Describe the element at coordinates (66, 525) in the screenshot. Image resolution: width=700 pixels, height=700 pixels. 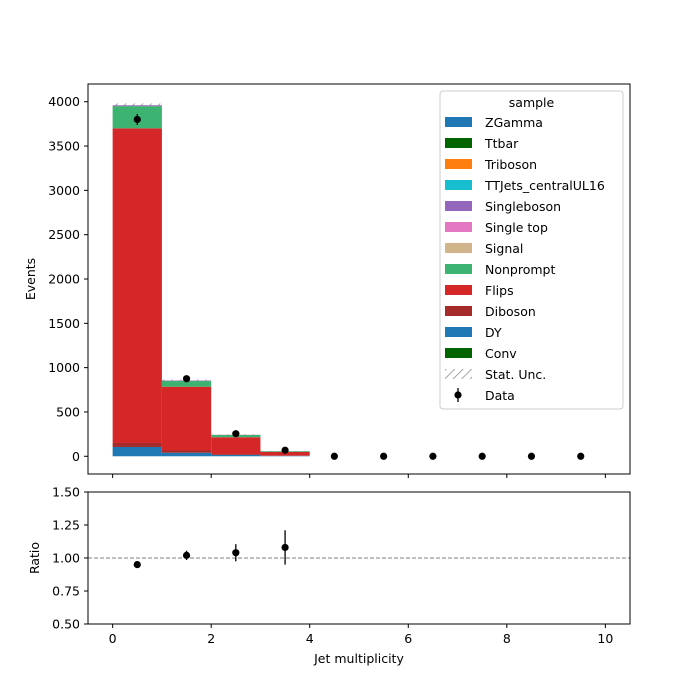
I see `ratio-y-tick-label-3: 1.25` at that location.